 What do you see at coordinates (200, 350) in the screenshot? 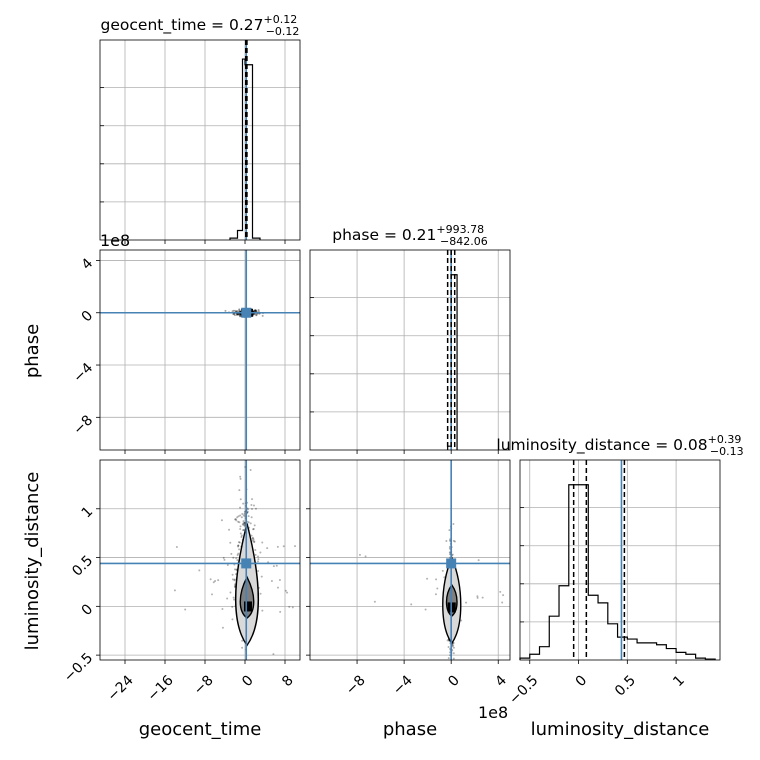
I see `scatter-group-phase_vs_geocent_time` at bounding box center [200, 350].